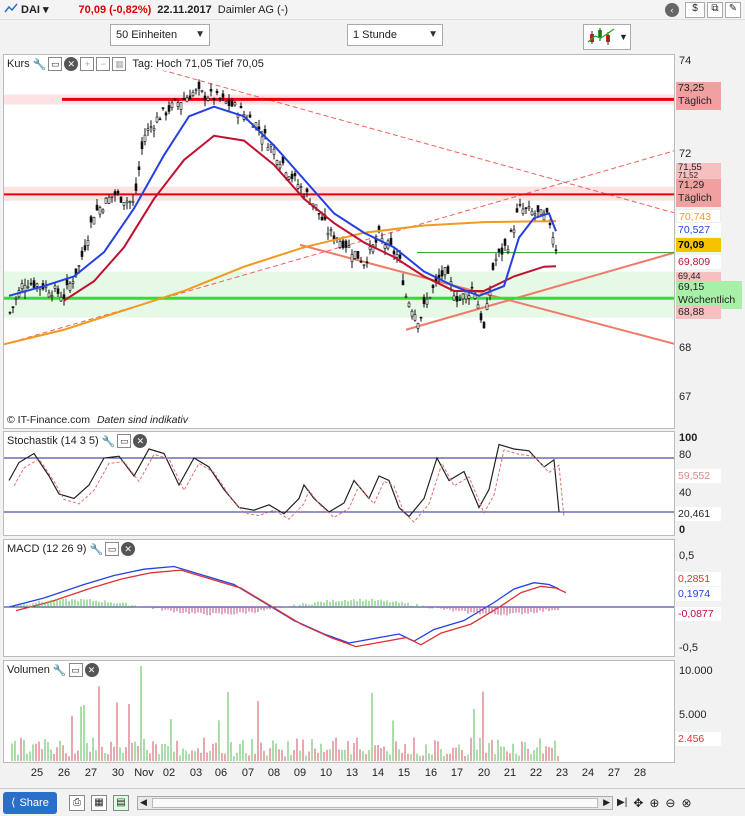  I want to click on print-icon: ⎙, so click(77, 802).